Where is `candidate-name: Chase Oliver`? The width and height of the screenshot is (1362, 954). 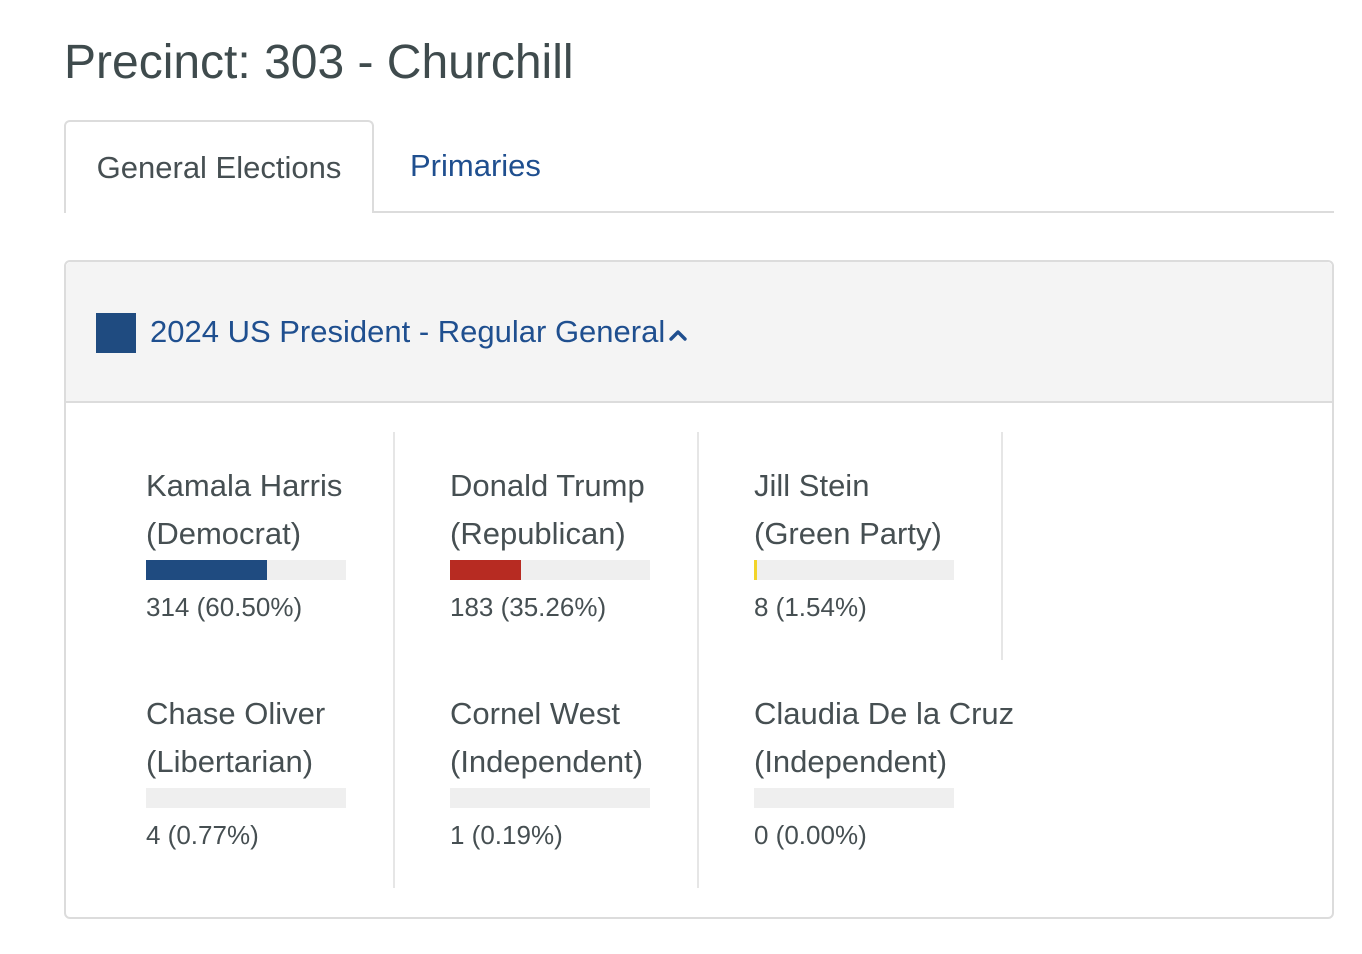 candidate-name: Chase Oliver is located at coordinates (236, 713).